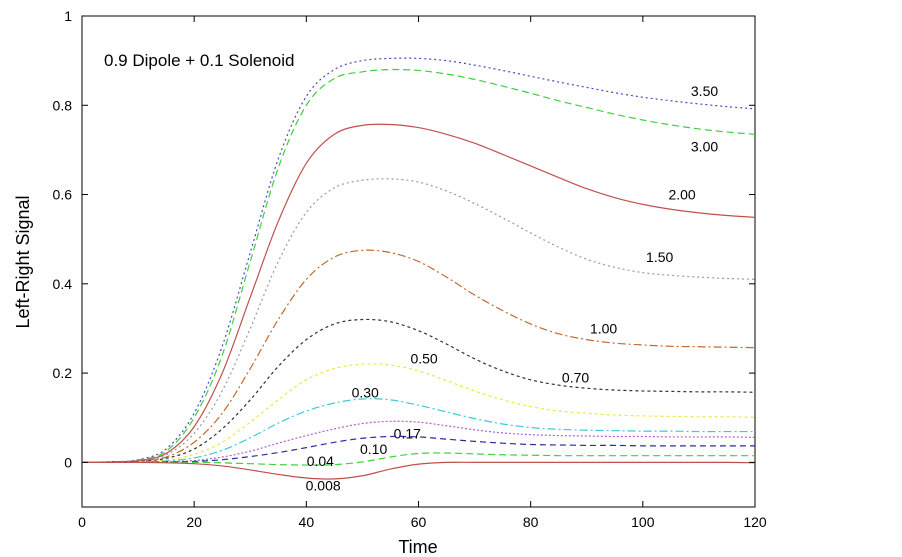  I want to click on y-tick-label: 0, so click(68, 462).